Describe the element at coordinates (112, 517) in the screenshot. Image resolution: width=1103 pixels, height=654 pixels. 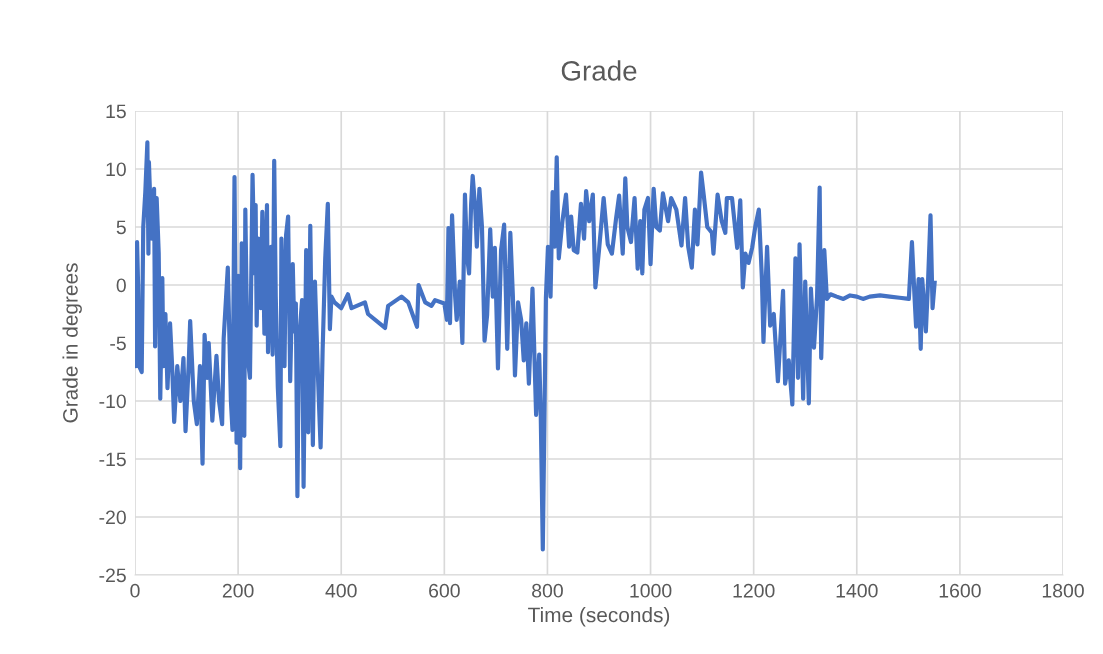
I see `y-tick-label: -20` at that location.